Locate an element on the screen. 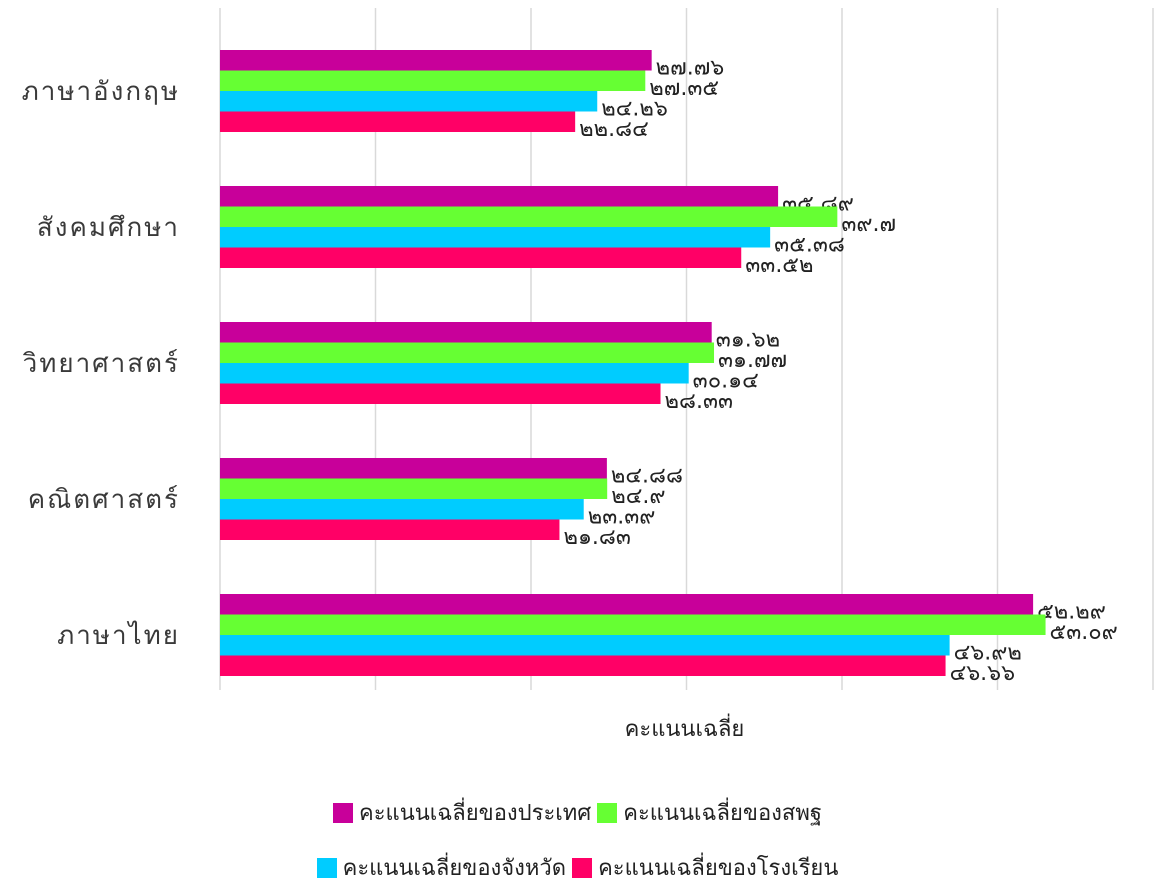 This screenshot has width=1155, height=889. legend-item-obec: คะแนนเฉลี่ยของสพฐ is located at coordinates (709, 812).